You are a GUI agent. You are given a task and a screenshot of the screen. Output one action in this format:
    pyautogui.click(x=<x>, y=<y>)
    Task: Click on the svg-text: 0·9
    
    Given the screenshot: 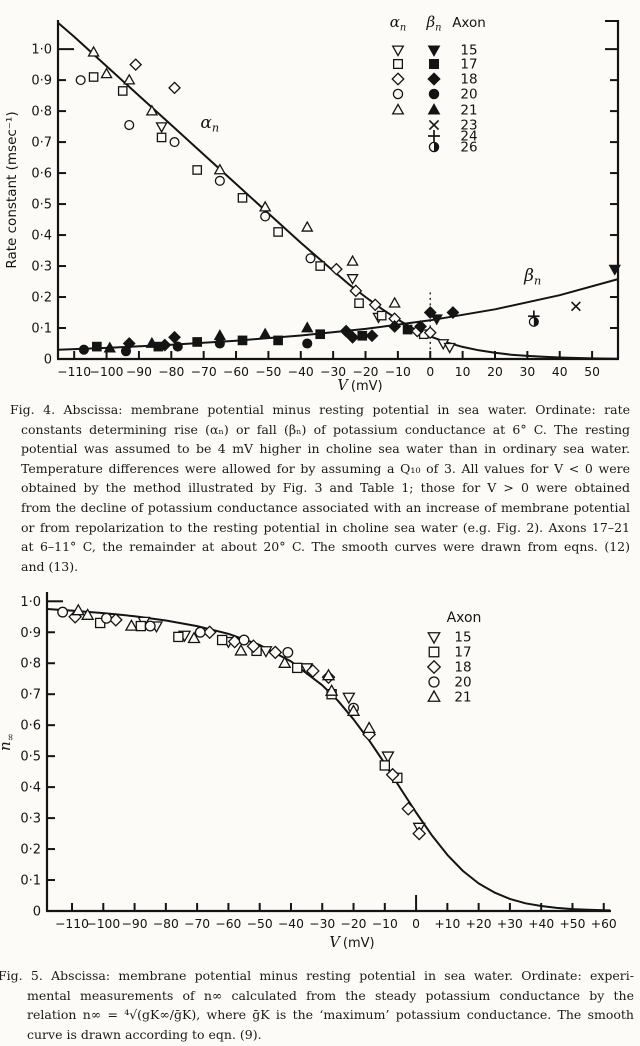 What is the action you would take?
    pyautogui.click(x=30, y=633)
    